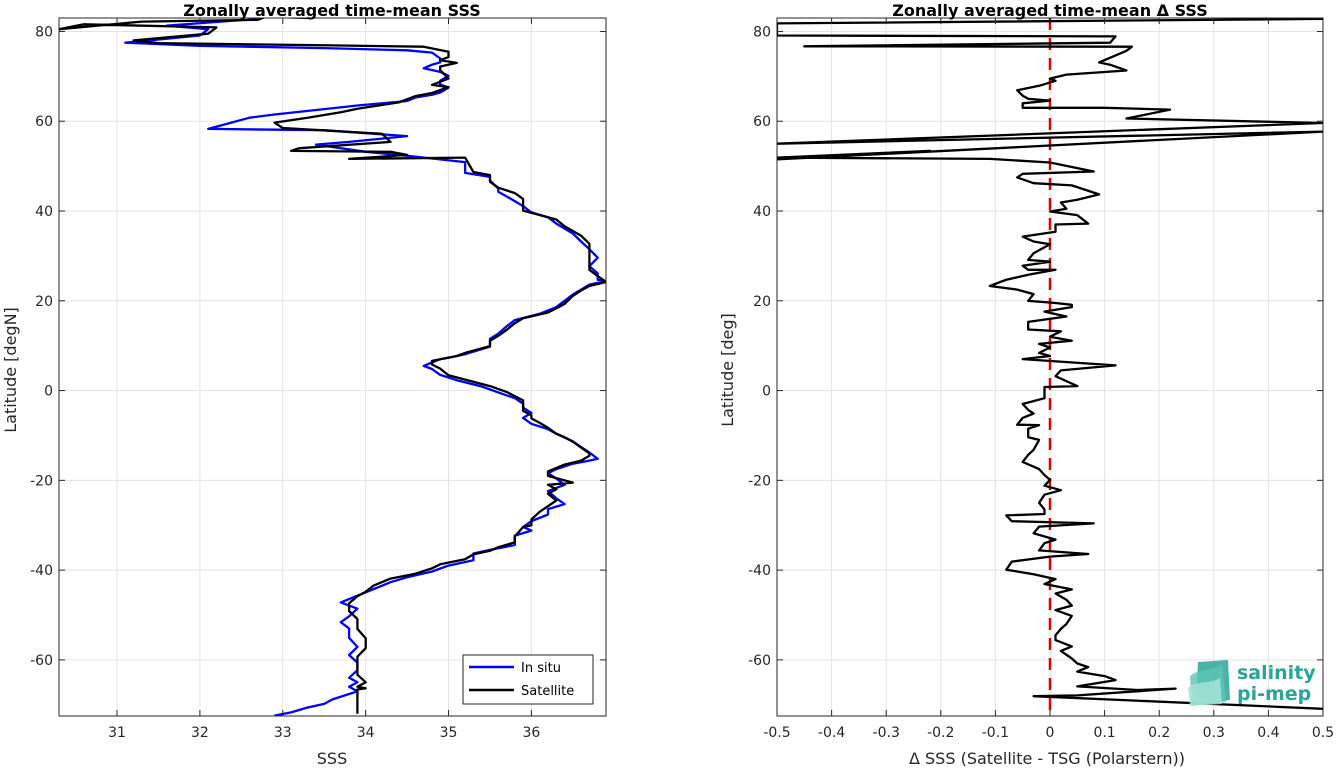 The height and width of the screenshot is (769, 1336). Describe the element at coordinates (1323, 733) in the screenshot. I see `x-tick-label: 0.5` at that location.